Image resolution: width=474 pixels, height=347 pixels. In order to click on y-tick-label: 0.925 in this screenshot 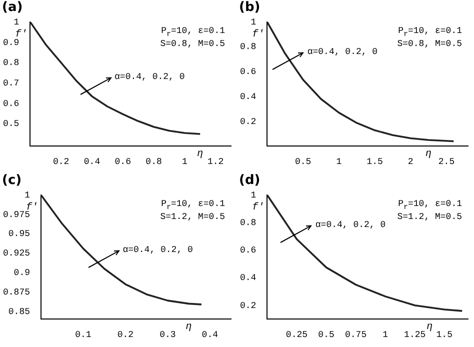, I will do `click(16, 253)`.